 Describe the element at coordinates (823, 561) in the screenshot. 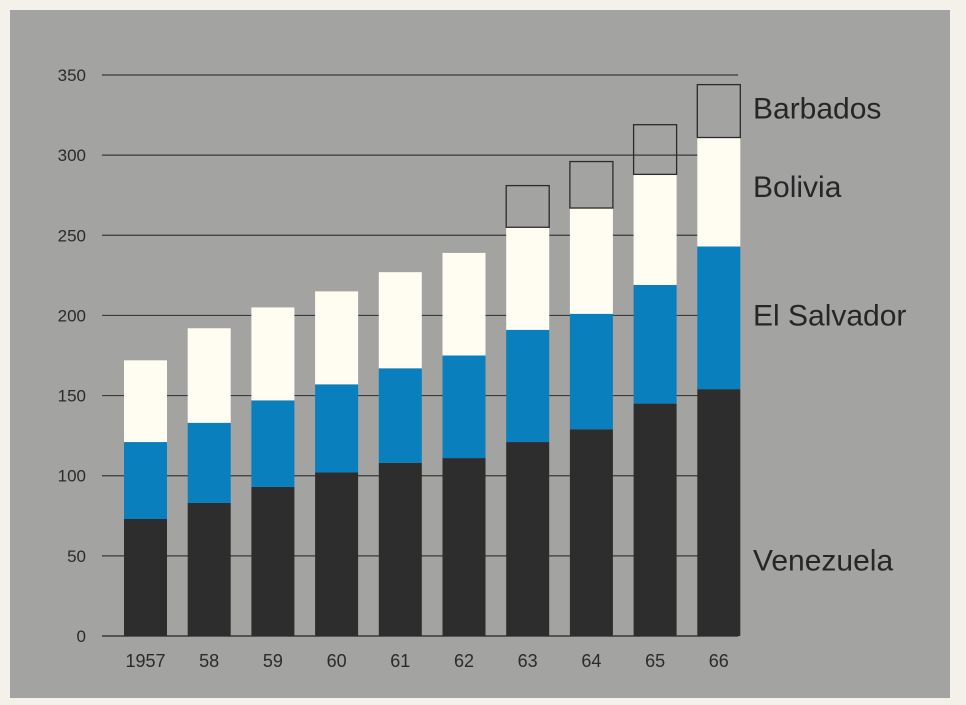

I see `legend-label-venezuela: Venezuela` at that location.